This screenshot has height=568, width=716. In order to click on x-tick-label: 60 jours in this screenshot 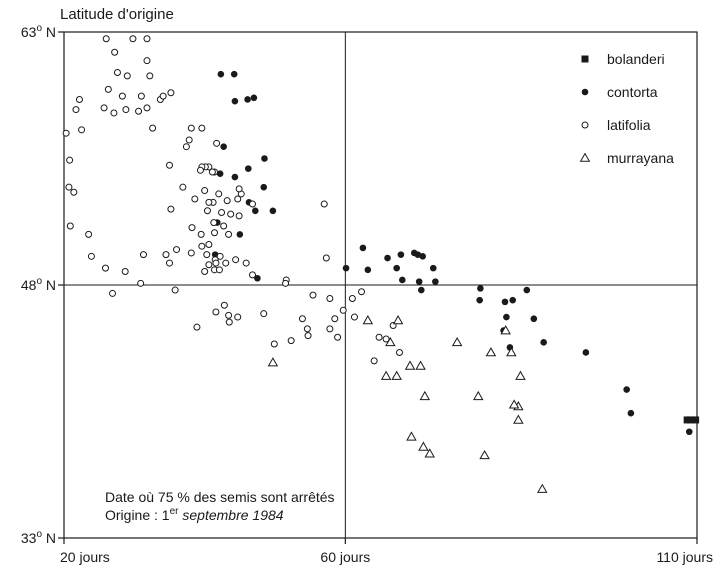, I will do `click(345, 557)`.